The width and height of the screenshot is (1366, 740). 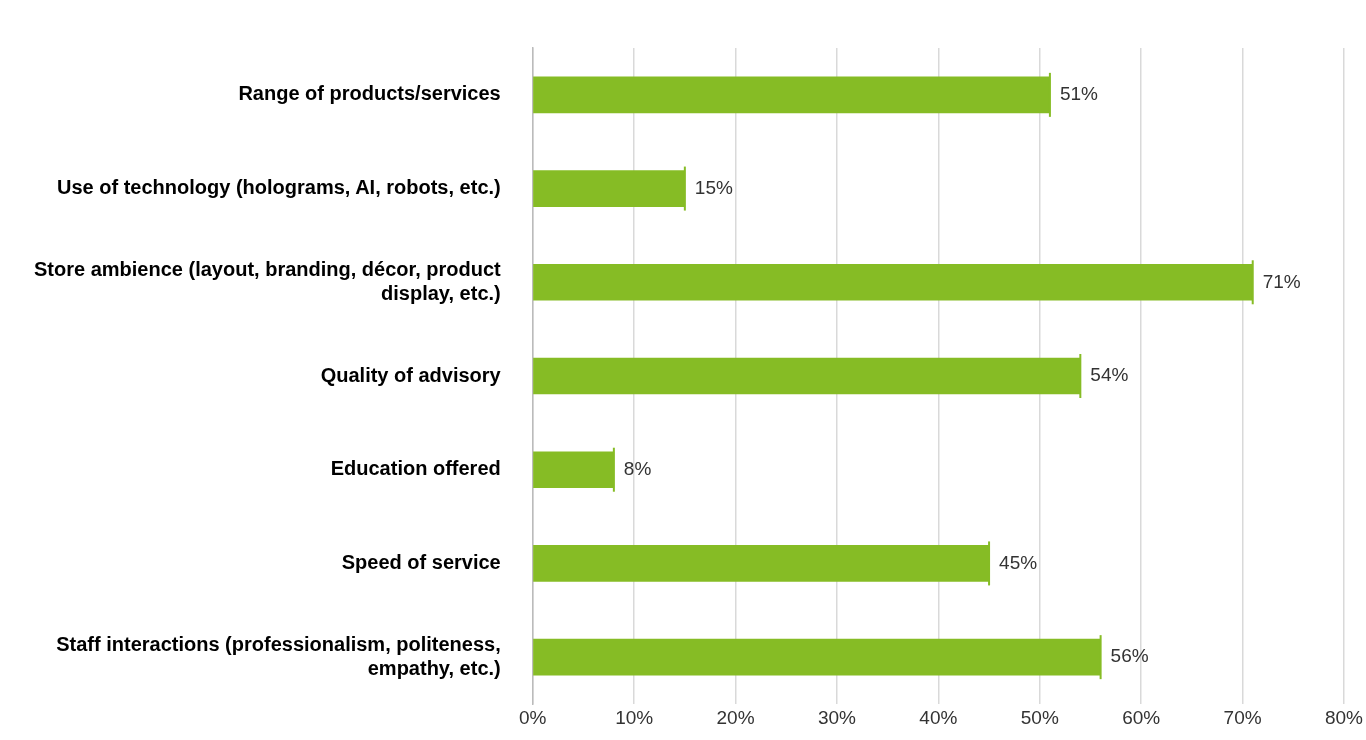 I want to click on y-tick-label: Store ambience (layout, branding, décor, product display, etc.), so click(x=267, y=280).